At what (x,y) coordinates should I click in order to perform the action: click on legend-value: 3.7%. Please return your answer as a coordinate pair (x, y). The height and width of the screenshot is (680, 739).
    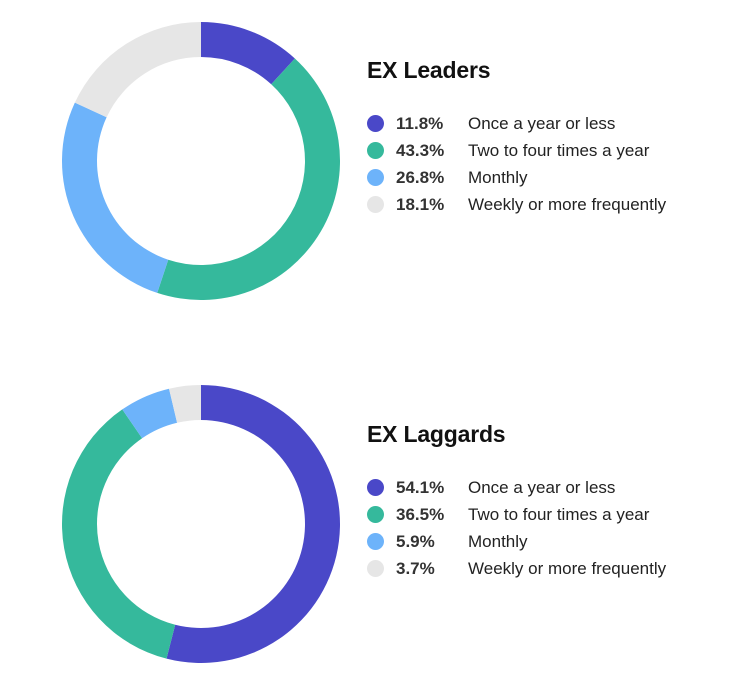
    Looking at the image, I should click on (415, 568).